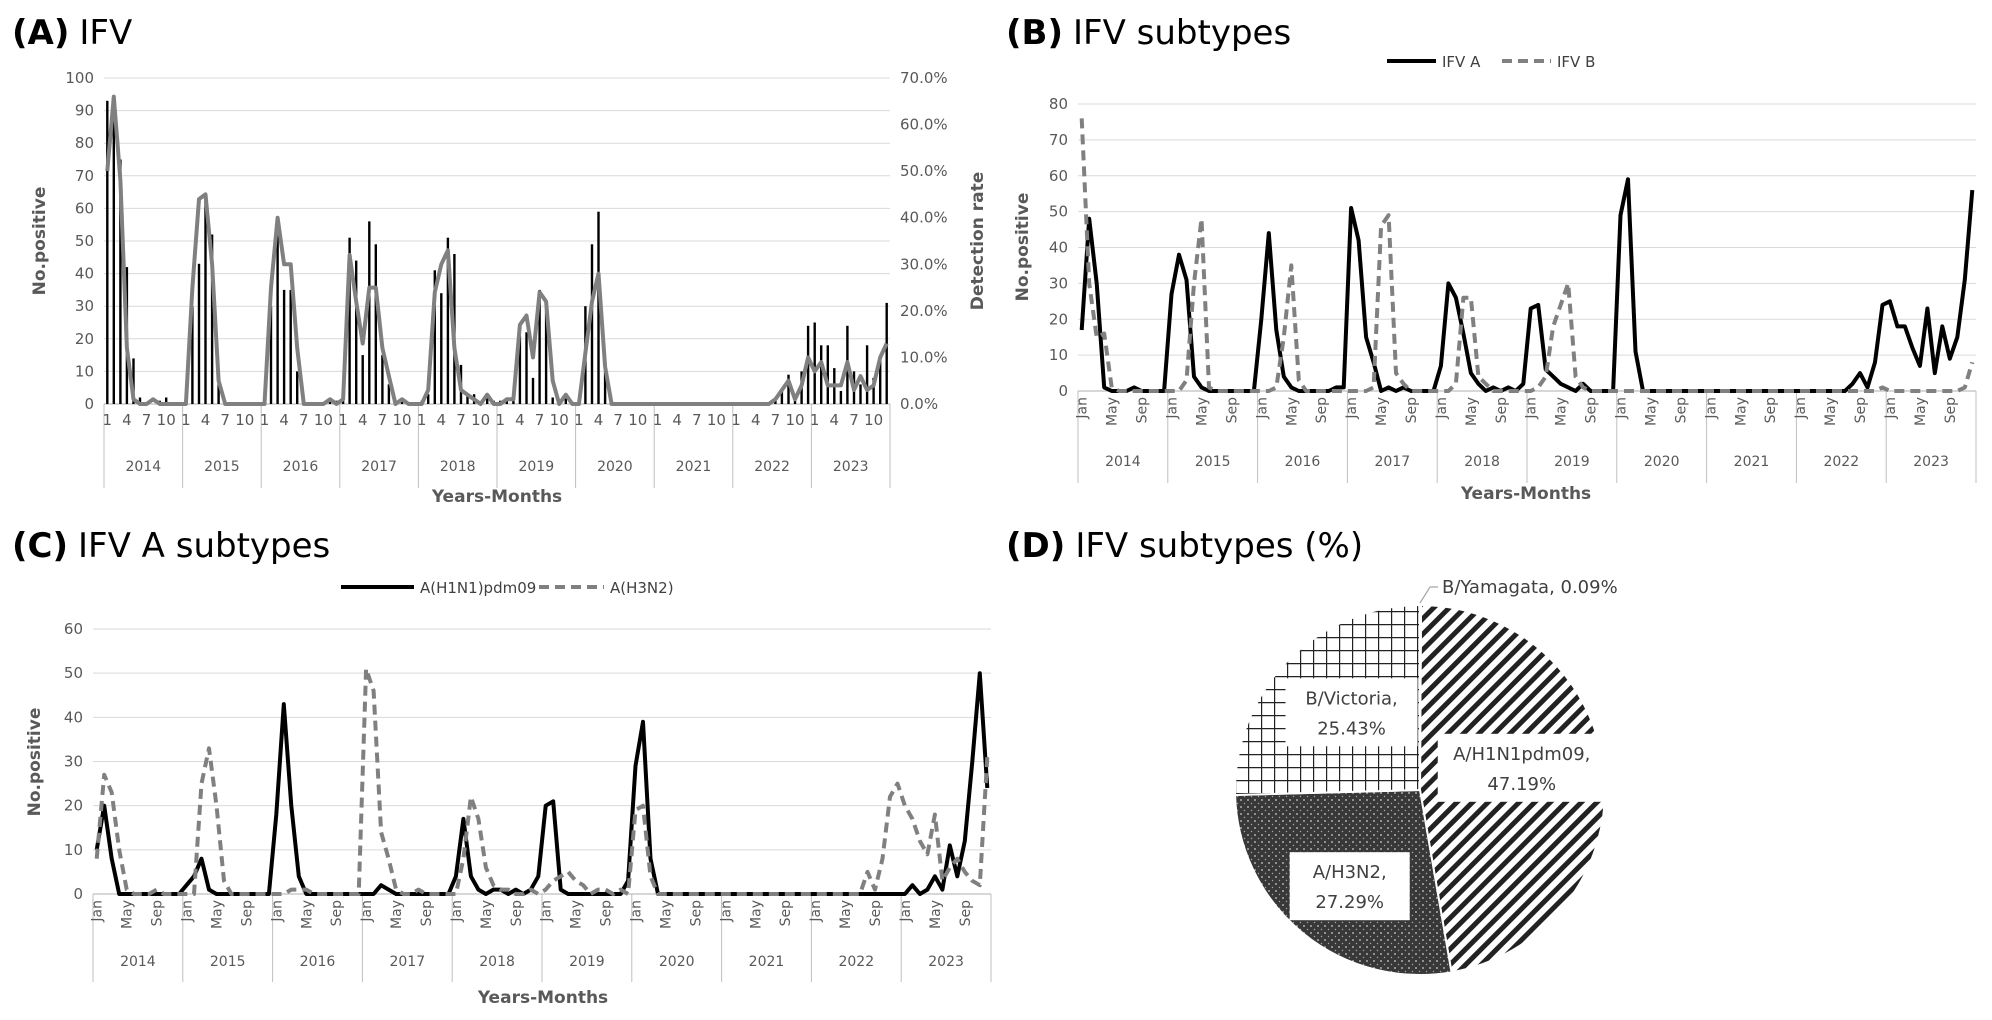 This screenshot has height=1020, width=1992. What do you see at coordinates (222, 467) in the screenshot?
I see `year-label: 2015` at bounding box center [222, 467].